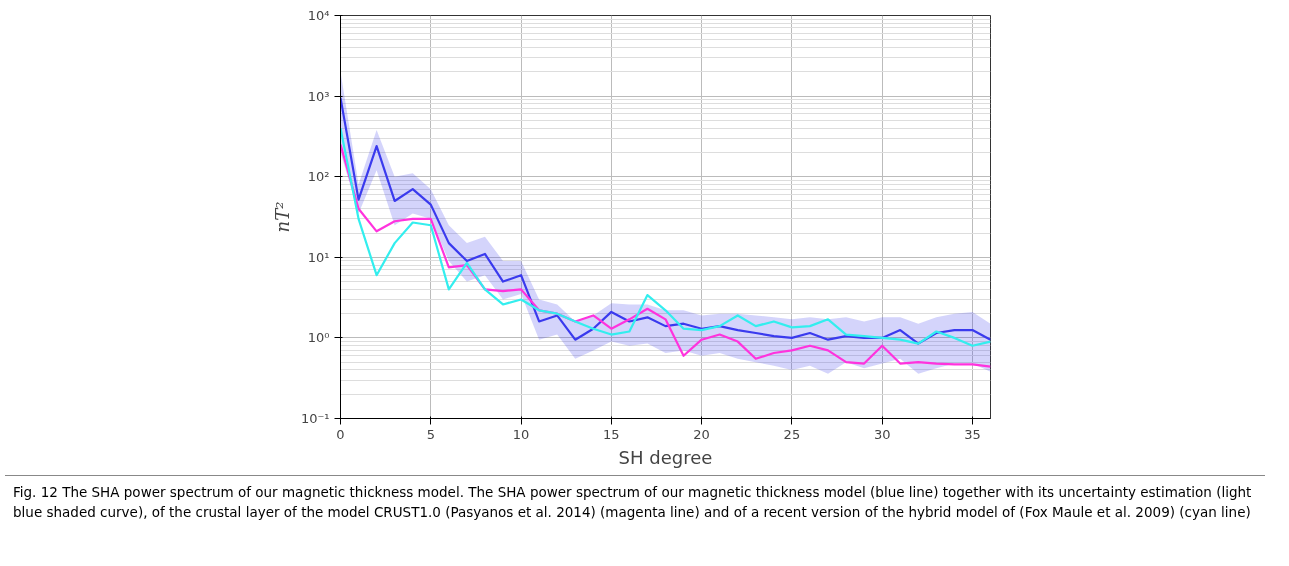 The image size is (1289, 566). What do you see at coordinates (315, 418) in the screenshot?
I see `y-tick-label: 10⁻¹` at bounding box center [315, 418].